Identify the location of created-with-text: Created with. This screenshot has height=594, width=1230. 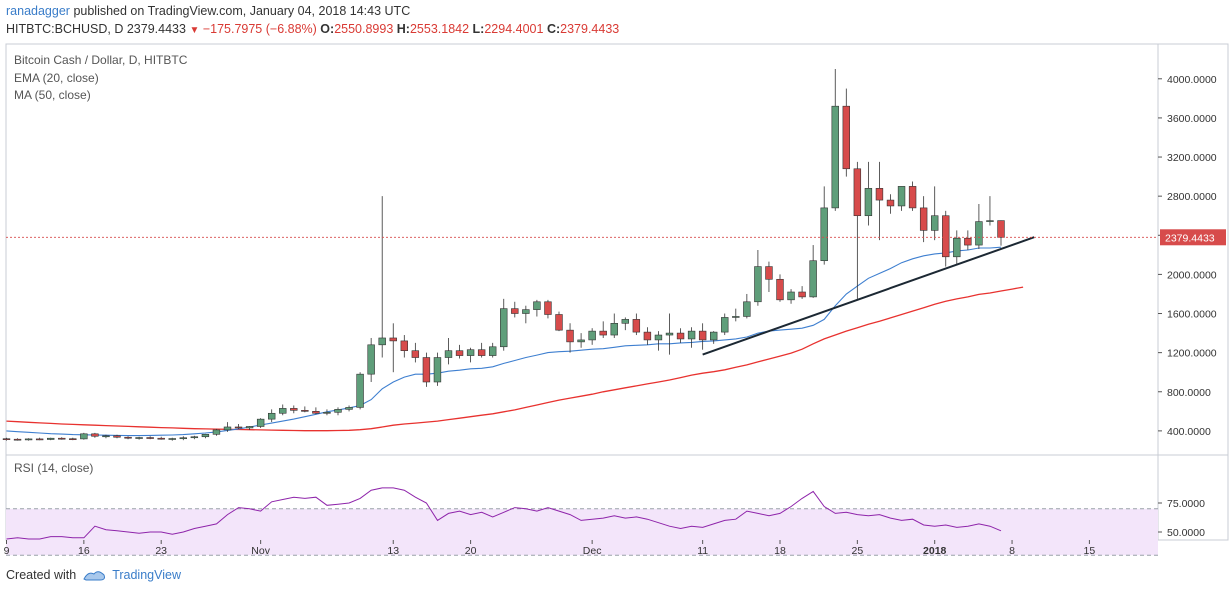
(41, 575).